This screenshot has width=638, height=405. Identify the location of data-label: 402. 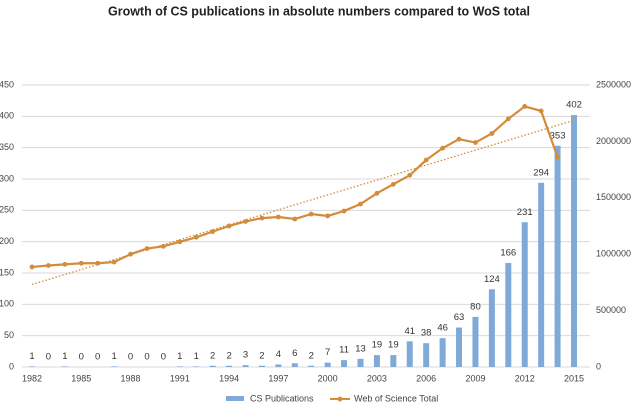
(574, 105).